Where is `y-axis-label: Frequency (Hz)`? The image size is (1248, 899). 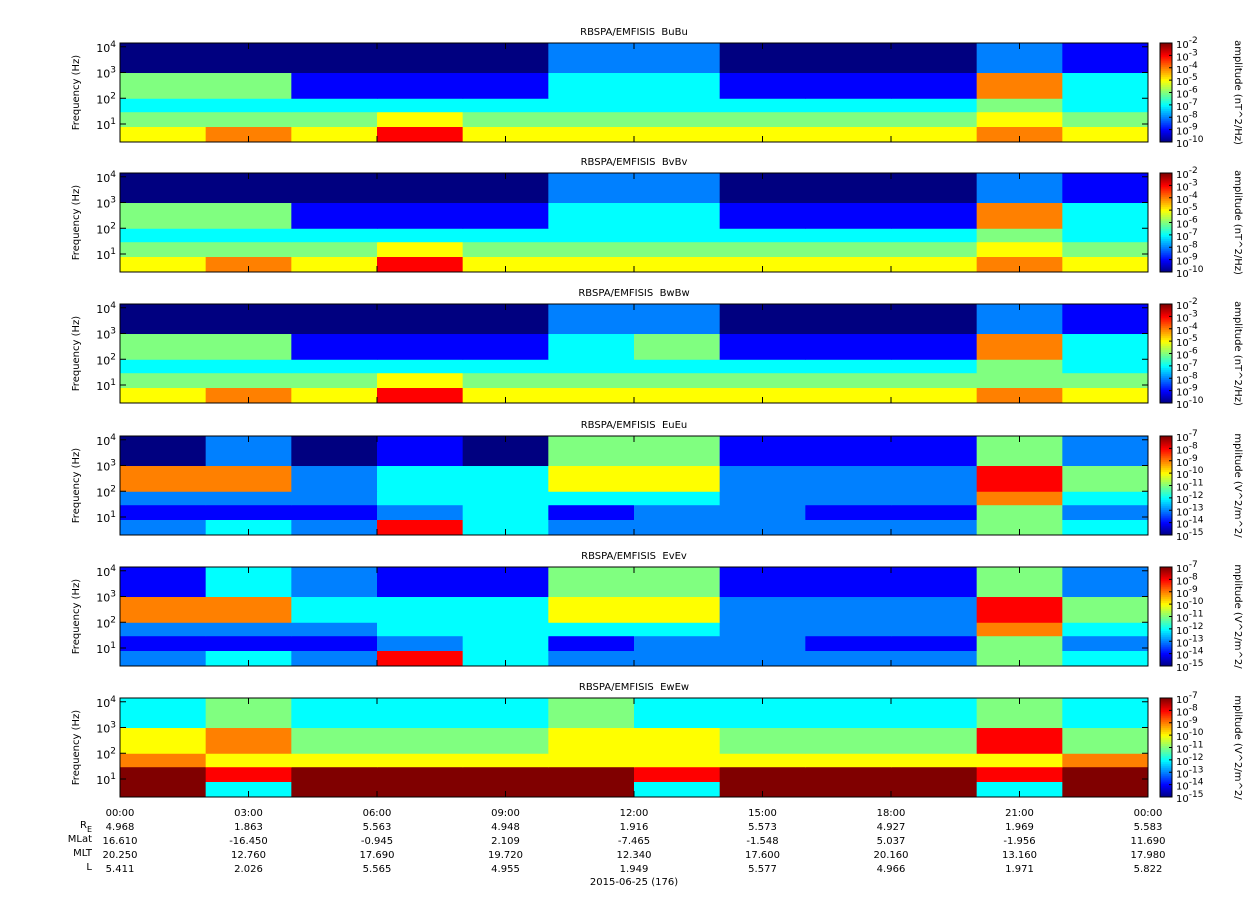 y-axis-label: Frequency (Hz) is located at coordinates (76, 486).